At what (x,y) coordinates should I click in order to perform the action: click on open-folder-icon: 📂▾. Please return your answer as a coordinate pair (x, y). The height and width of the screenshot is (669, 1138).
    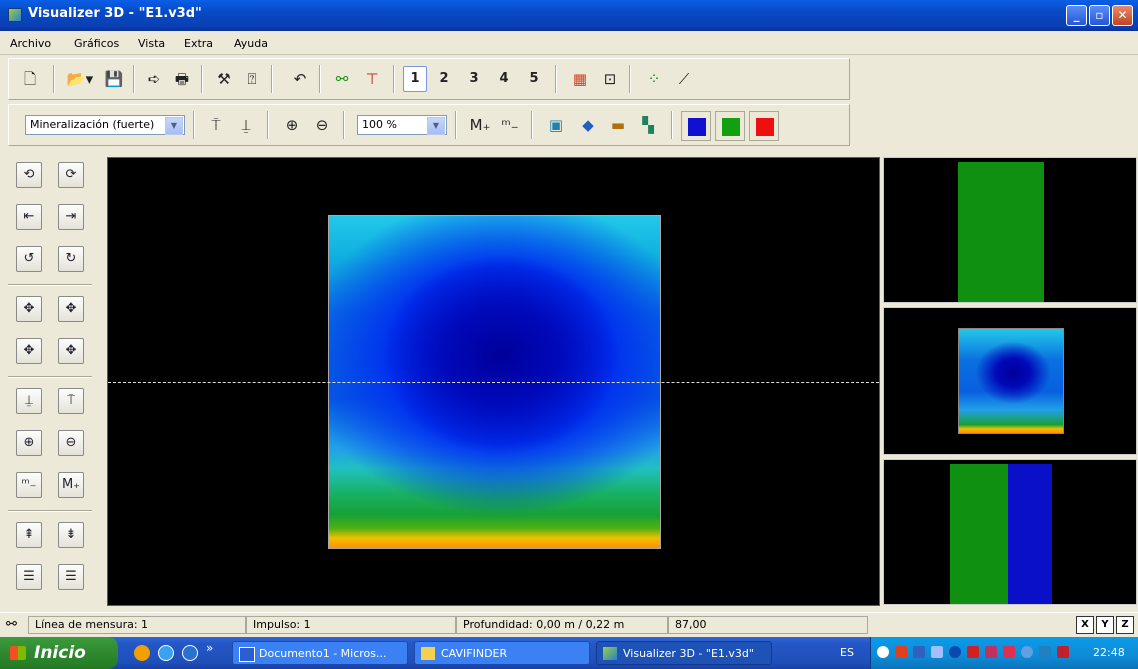
    Looking at the image, I should click on (80, 79).